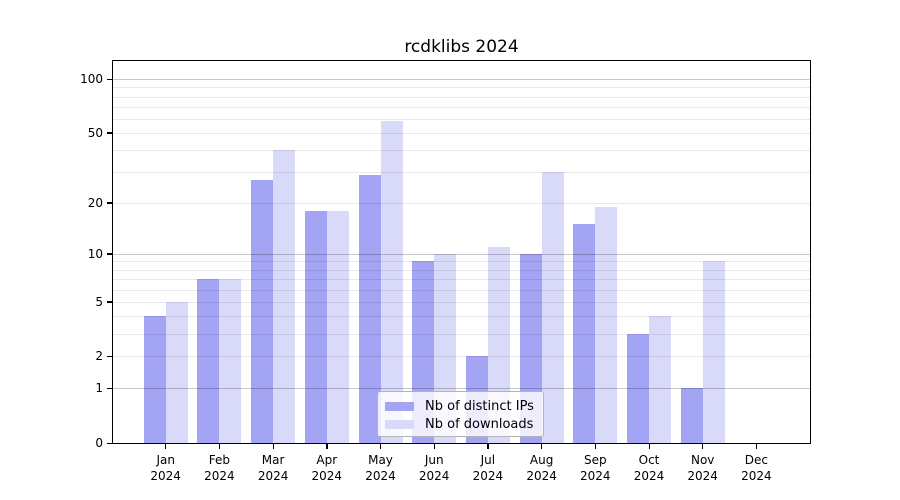 The width and height of the screenshot is (900, 500). I want to click on x-tick-label: Sep 2024, so click(595, 468).